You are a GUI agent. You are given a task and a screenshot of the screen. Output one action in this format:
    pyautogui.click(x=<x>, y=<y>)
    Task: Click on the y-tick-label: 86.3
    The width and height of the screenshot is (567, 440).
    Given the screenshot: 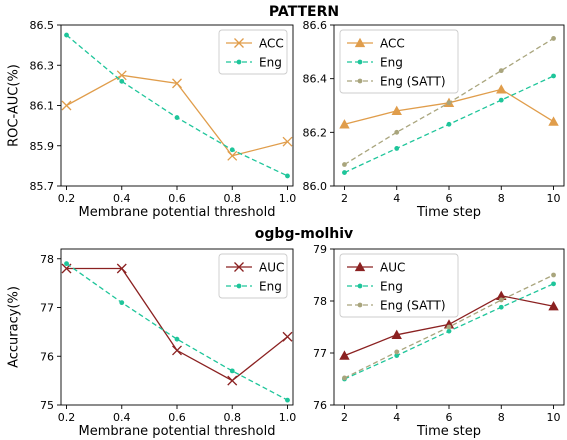 What is the action you would take?
    pyautogui.click(x=42, y=65)
    